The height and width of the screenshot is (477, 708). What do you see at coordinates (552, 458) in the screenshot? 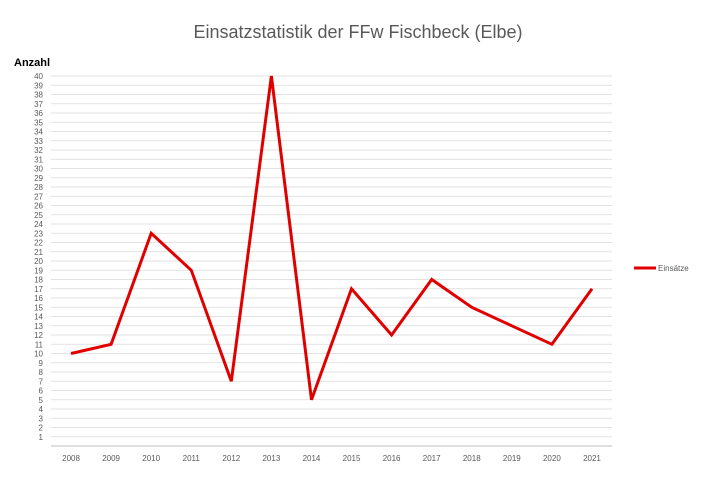
I see `x-tick-label-2020: 2020` at bounding box center [552, 458].